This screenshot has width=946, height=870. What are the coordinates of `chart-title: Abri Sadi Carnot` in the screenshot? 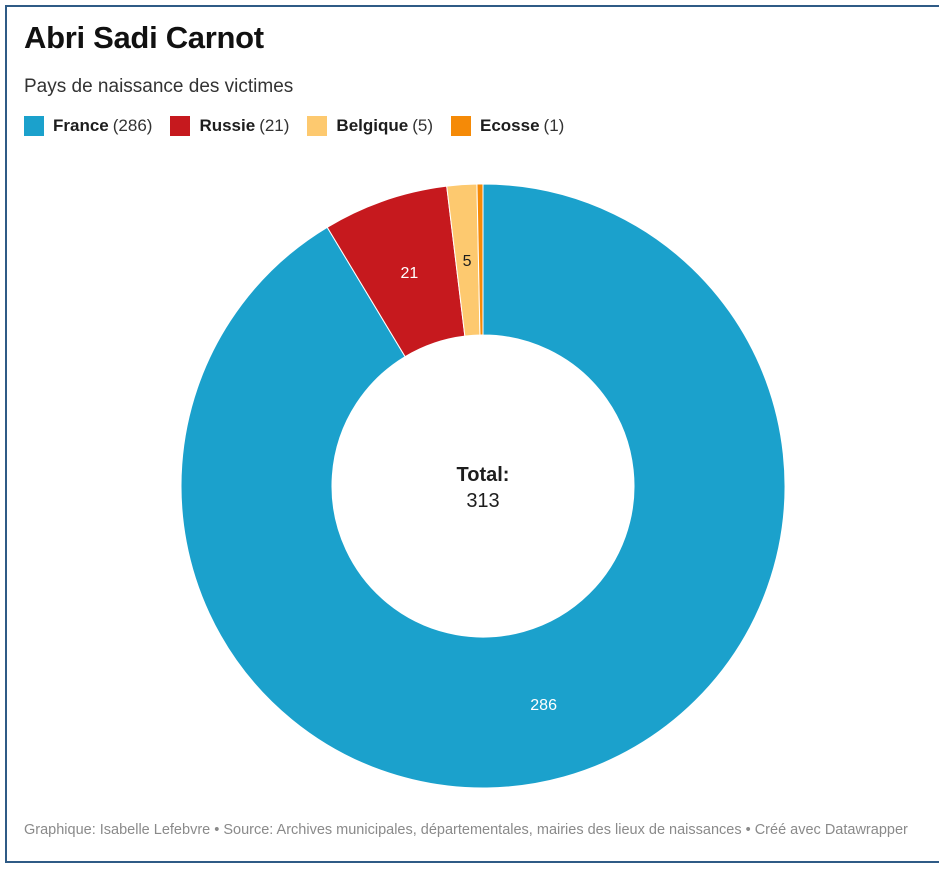 It's located at (144, 37).